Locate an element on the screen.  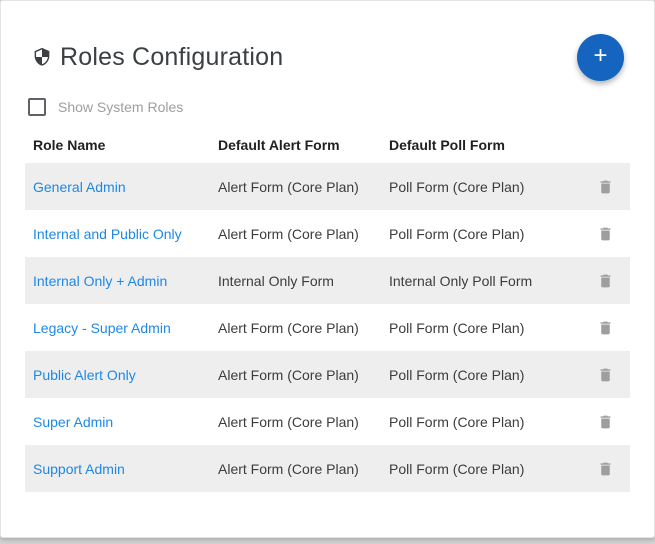
role-name-link: Internal and Public Only is located at coordinates (107, 233).